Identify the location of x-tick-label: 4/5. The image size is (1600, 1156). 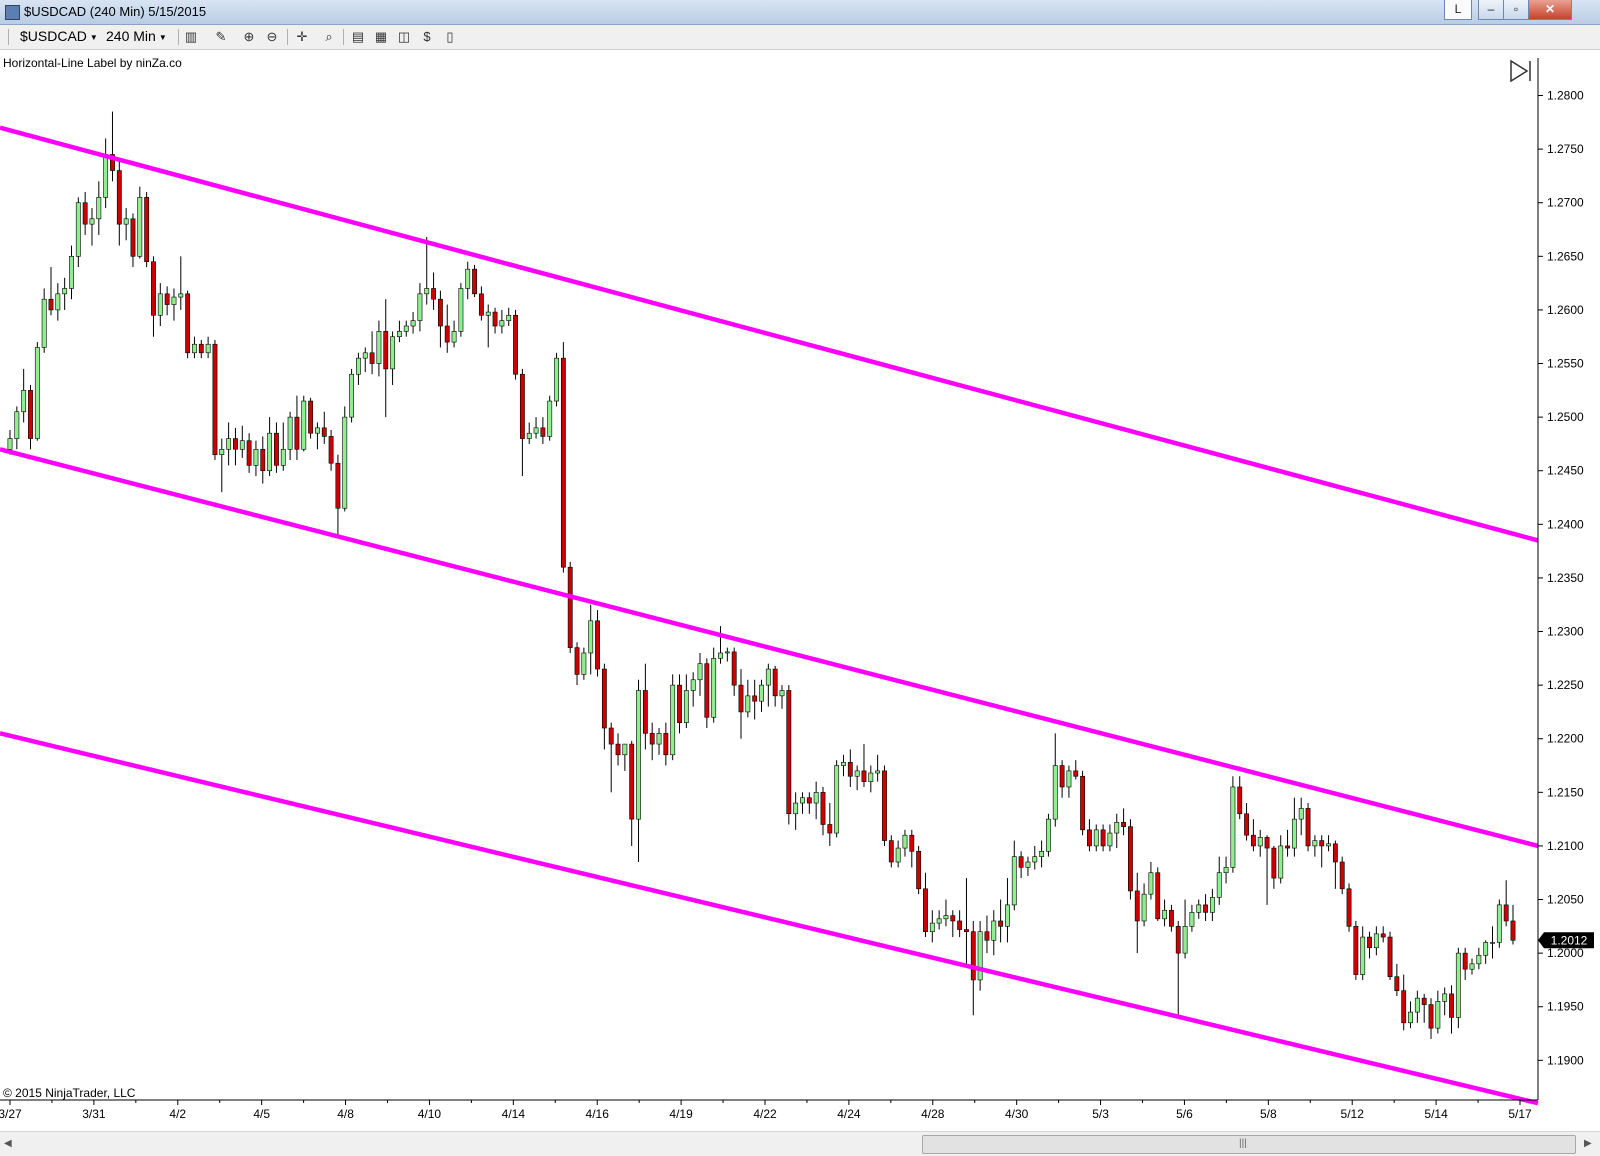
(261, 1114).